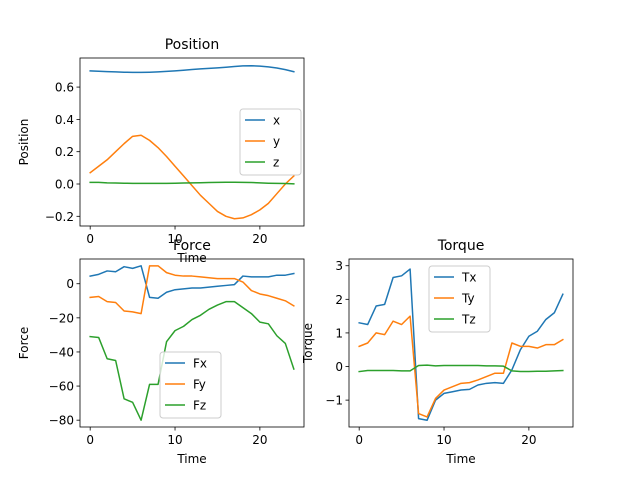 The width and height of the screenshot is (640, 480). I want to click on legend-label-torque-tz: Tz, so click(468, 320).